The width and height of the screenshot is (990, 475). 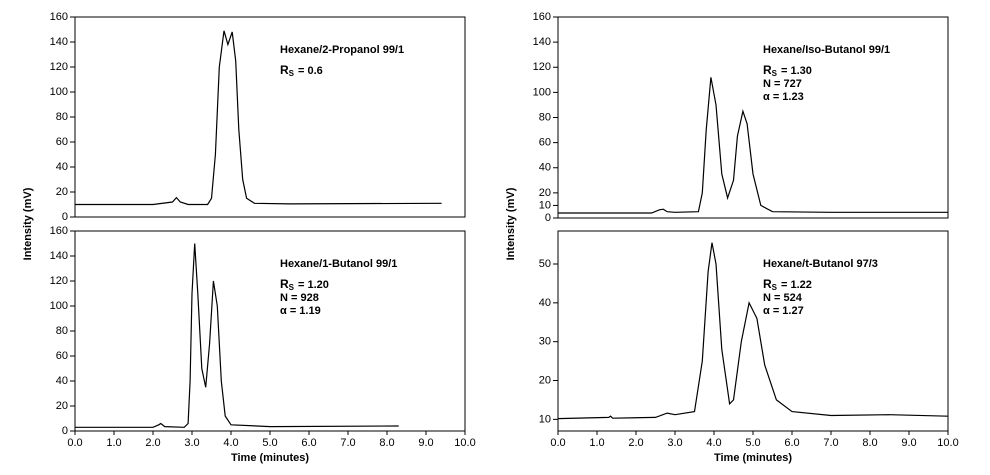 I want to click on resolution-label: RS = 0.6, so click(x=301, y=70).